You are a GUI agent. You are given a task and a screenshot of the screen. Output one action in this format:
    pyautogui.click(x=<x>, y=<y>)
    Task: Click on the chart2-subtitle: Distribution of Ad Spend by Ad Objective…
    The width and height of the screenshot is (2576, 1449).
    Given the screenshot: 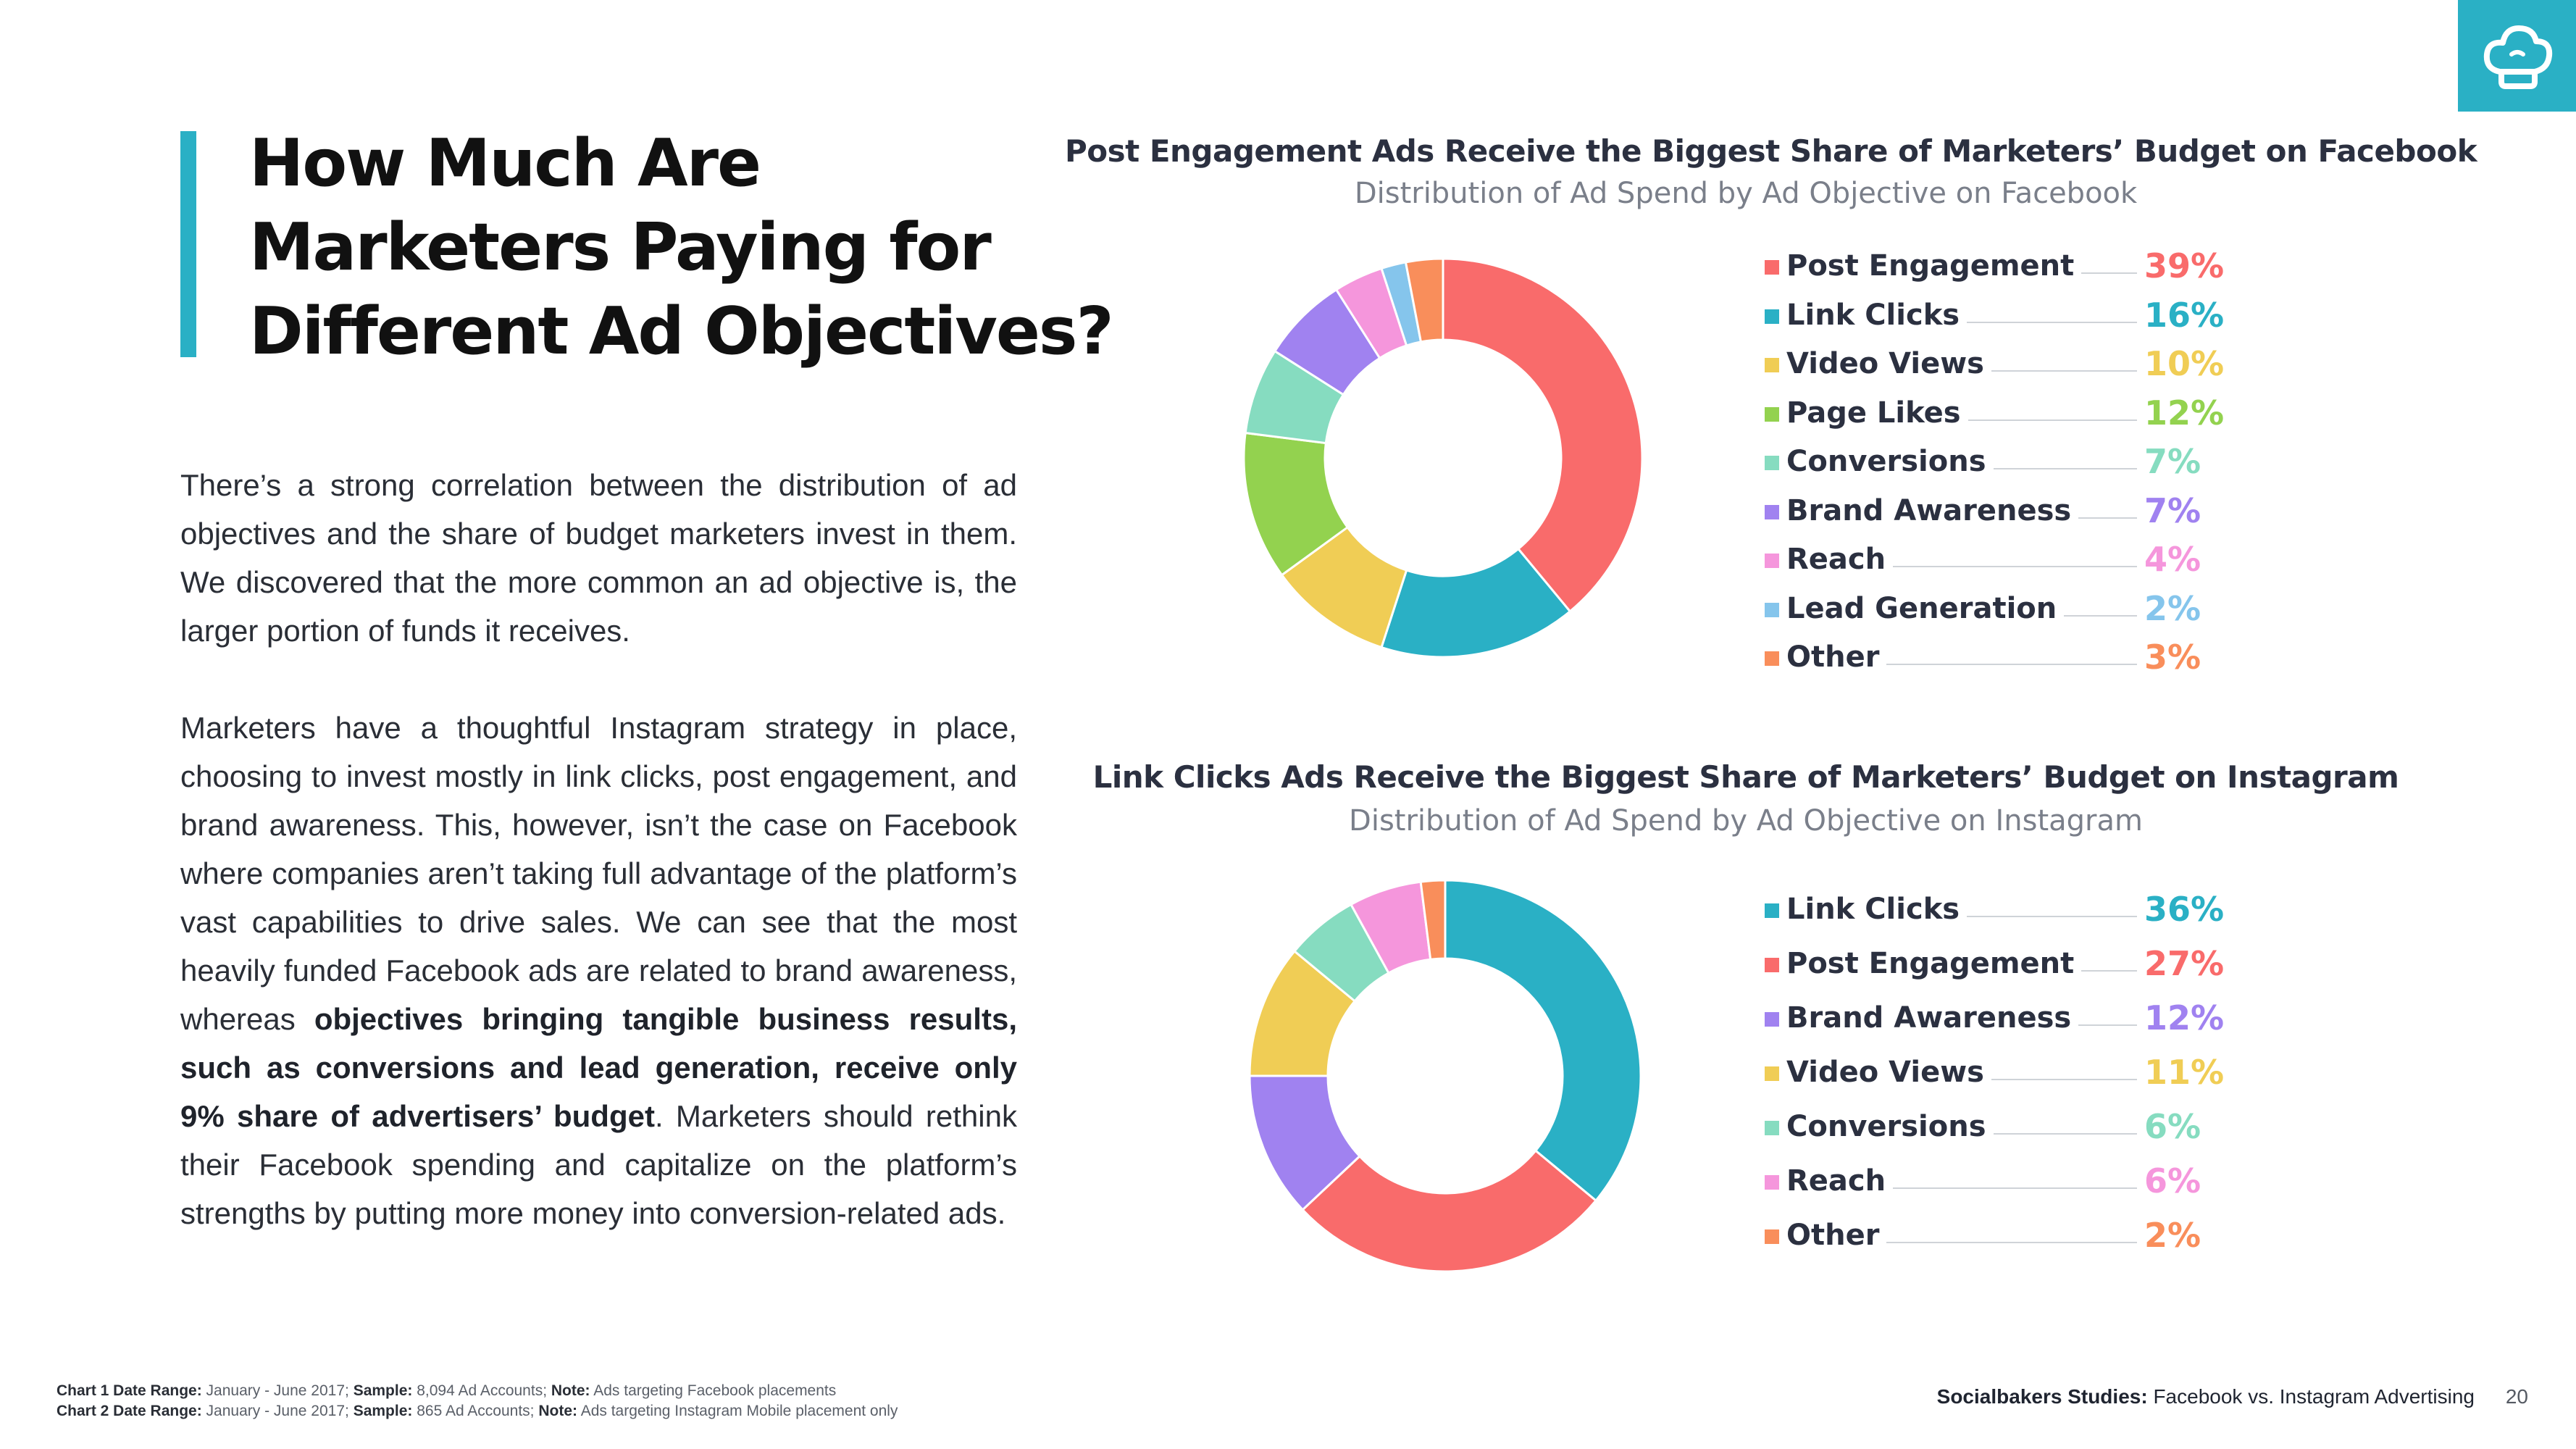 What is the action you would take?
    pyautogui.click(x=1746, y=821)
    